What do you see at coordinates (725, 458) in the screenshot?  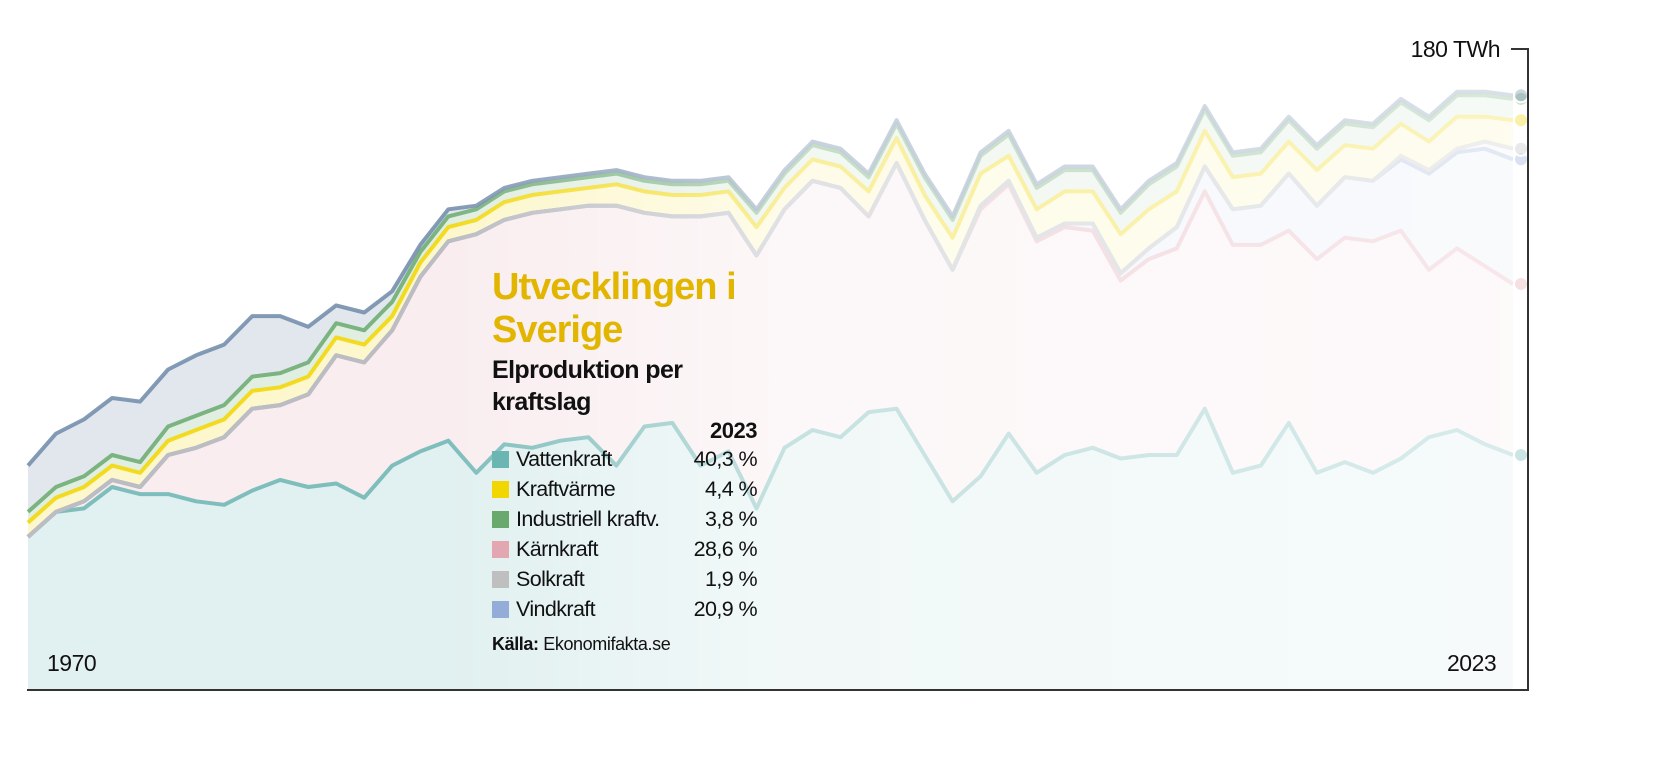 I see `legend-value: 40,3 %` at bounding box center [725, 458].